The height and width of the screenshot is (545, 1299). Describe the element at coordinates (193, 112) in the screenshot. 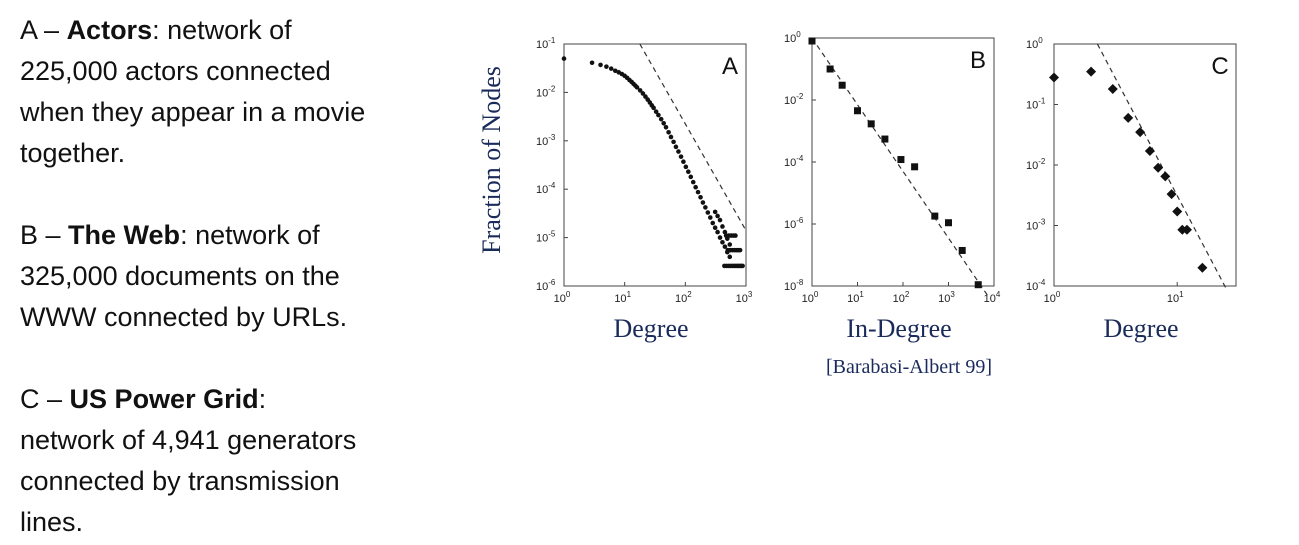

I see `description-a-line-3: when they appear in a movie` at that location.